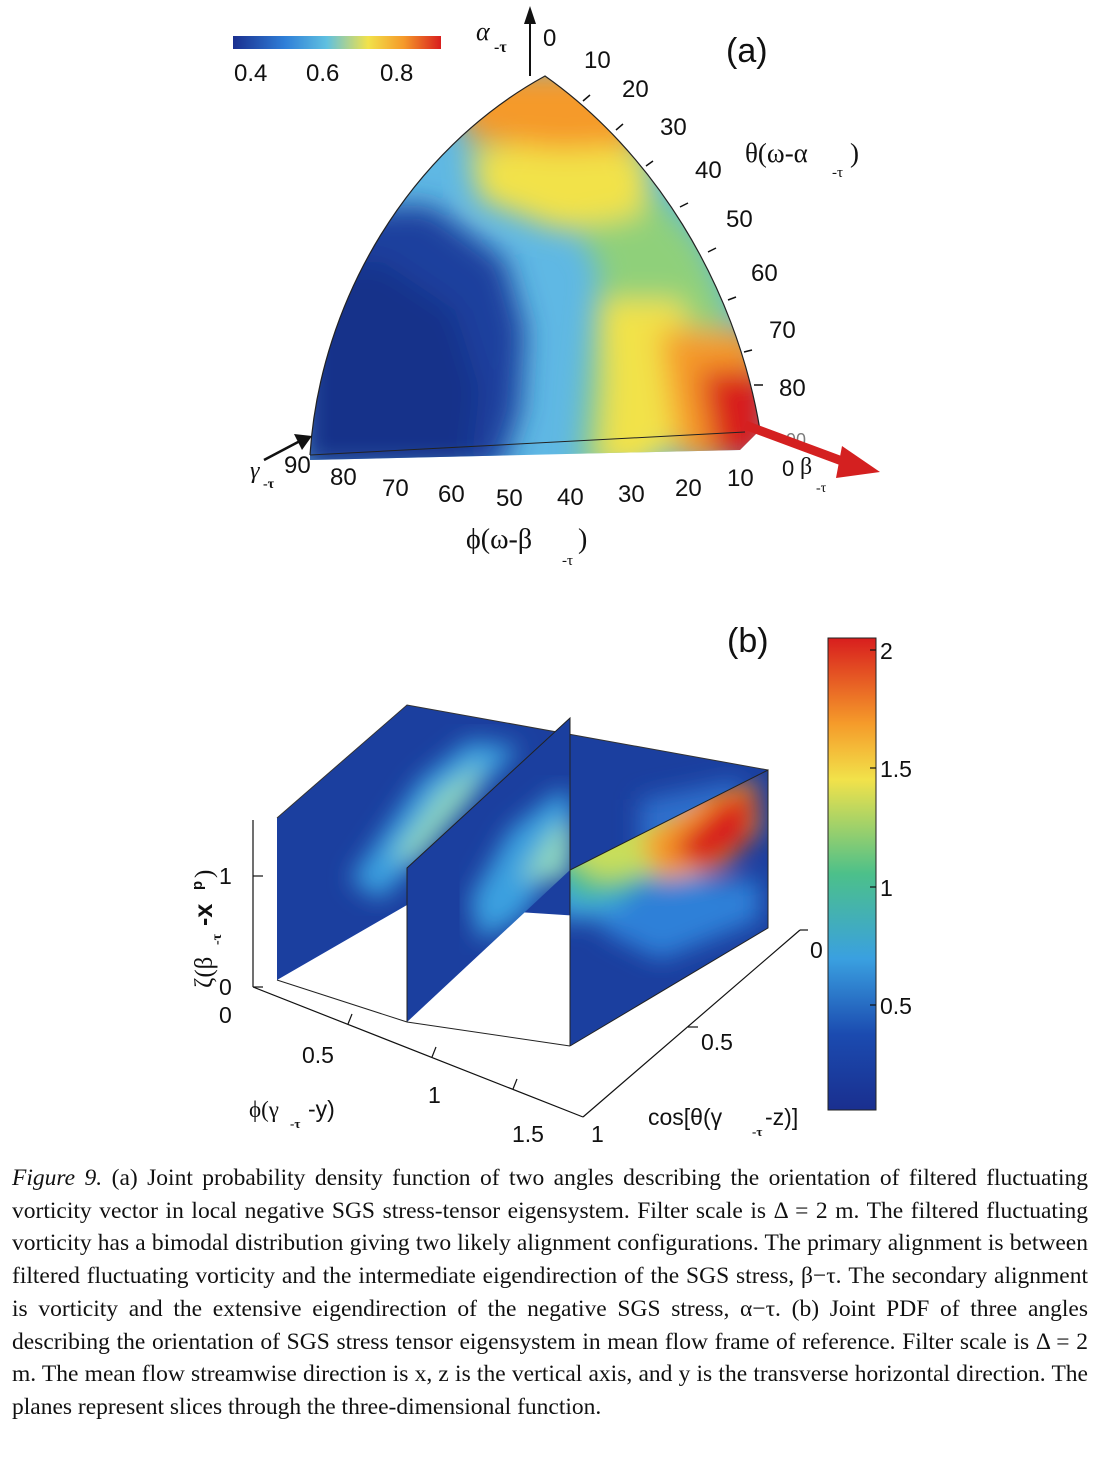  Describe the element at coordinates (597, 1134) in the screenshot. I see `y-tick: 1` at that location.